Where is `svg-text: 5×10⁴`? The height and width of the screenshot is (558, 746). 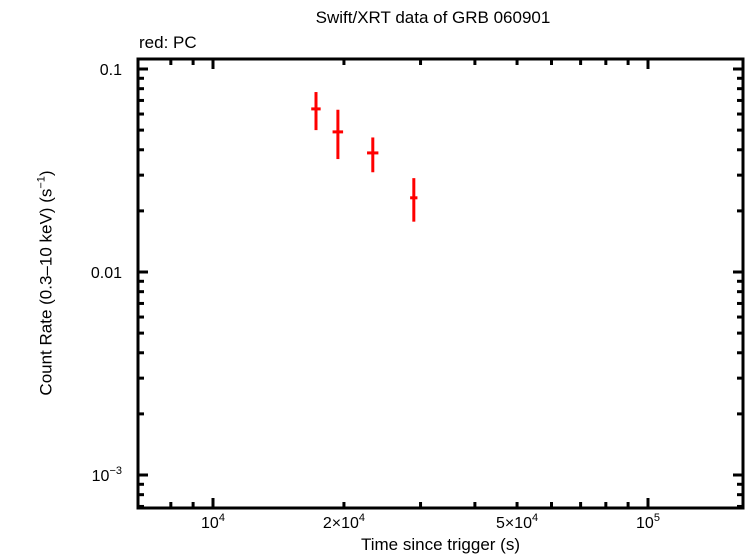
svg-text: 5×10⁴ is located at coordinates (517, 522).